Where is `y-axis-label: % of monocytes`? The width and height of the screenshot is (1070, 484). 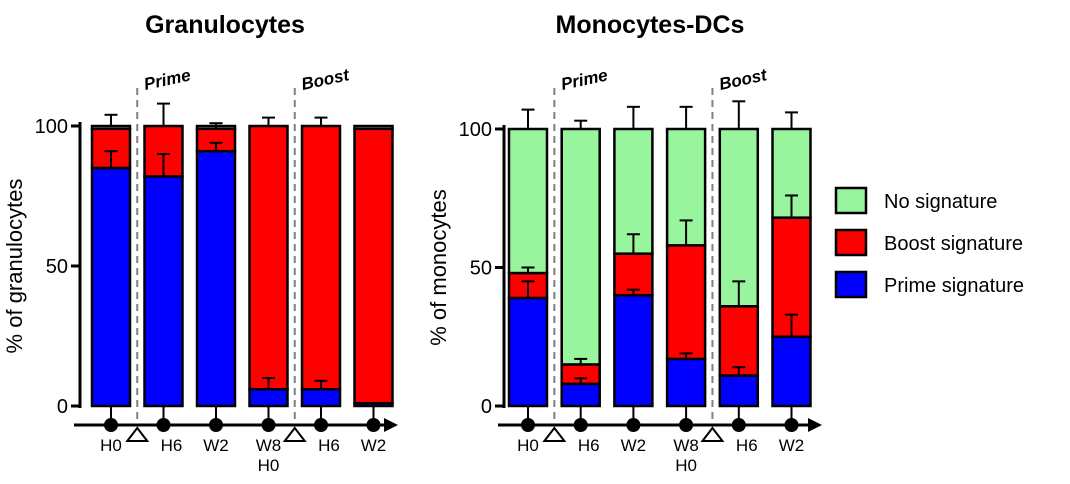 y-axis-label: % of monocytes is located at coordinates (438, 267).